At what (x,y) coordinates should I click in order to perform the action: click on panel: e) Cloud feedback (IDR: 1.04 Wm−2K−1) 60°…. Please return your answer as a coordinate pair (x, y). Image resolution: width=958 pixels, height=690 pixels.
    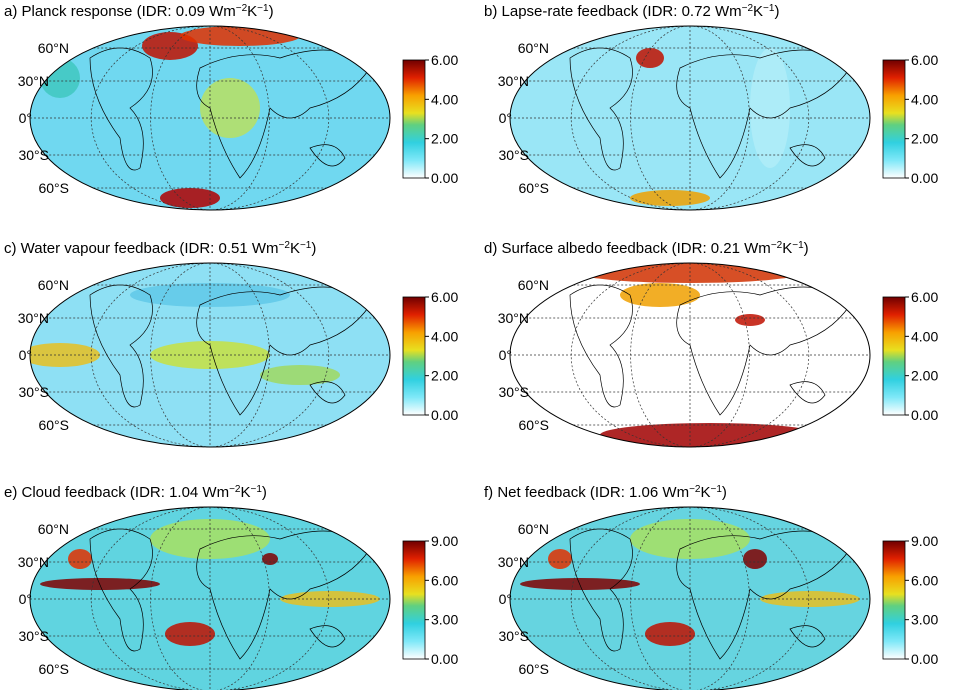
    Looking at the image, I should click on (231, 587).